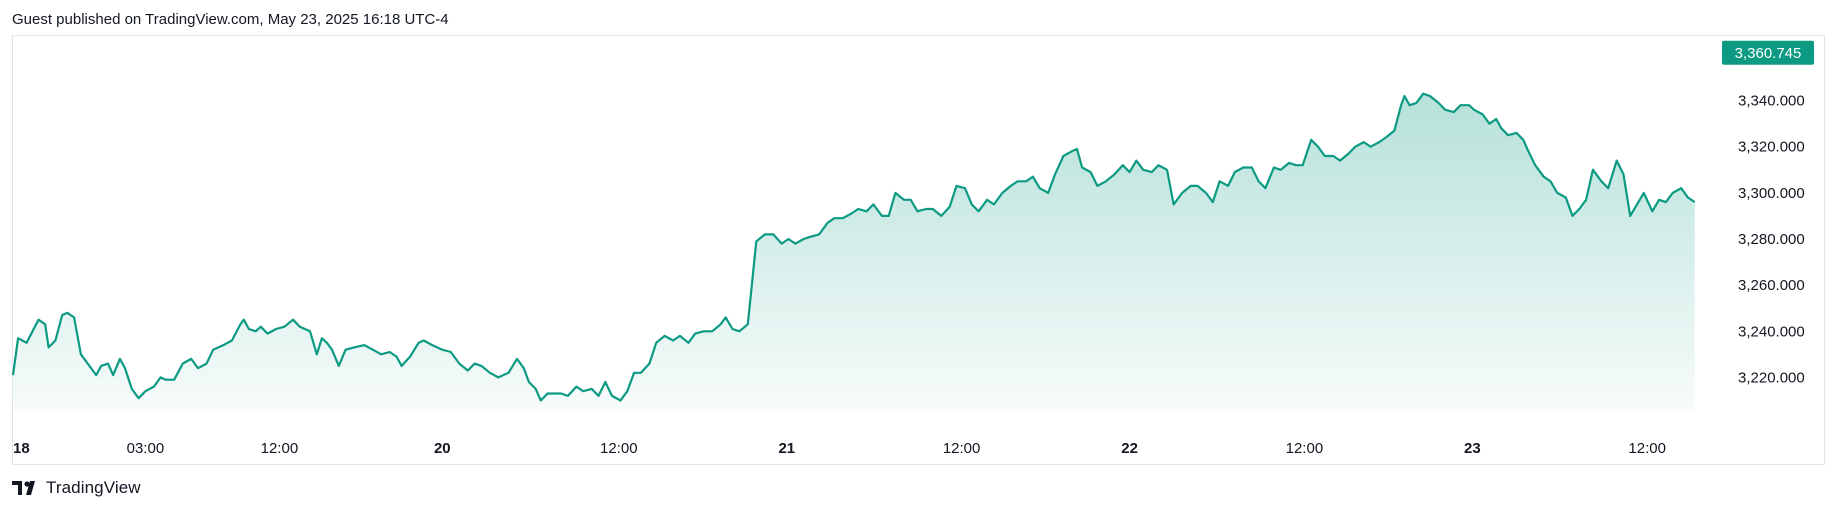 The image size is (1835, 513). What do you see at coordinates (21, 448) in the screenshot?
I see `x-tick-label: 18` at bounding box center [21, 448].